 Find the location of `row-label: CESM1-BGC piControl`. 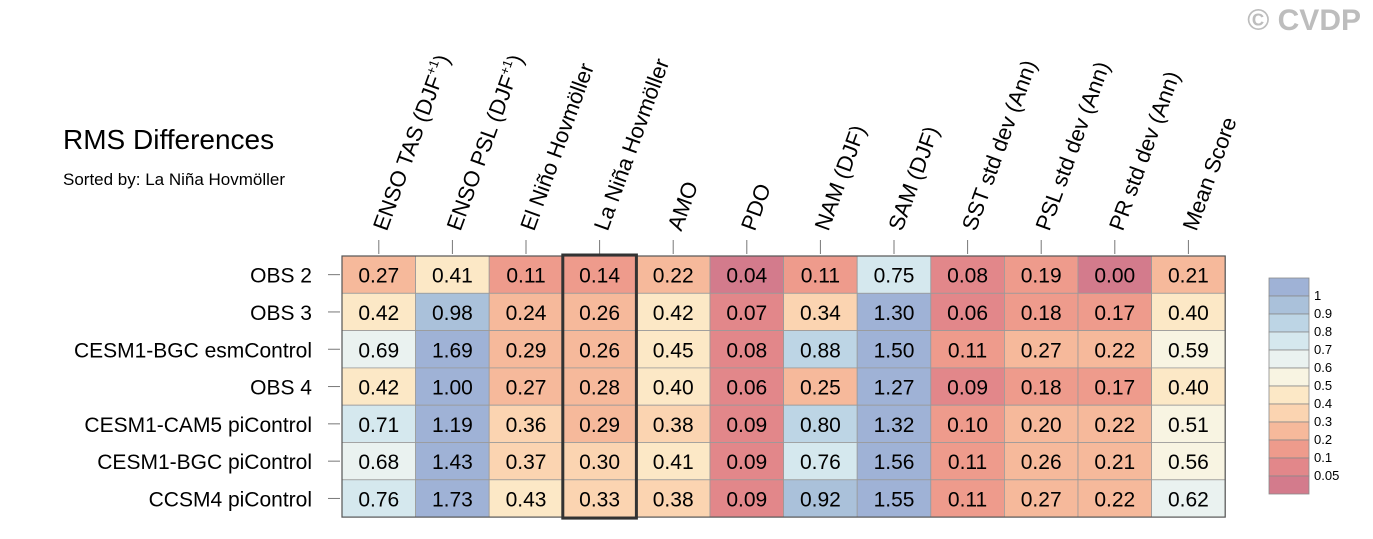

row-label: CESM1-BGC piControl is located at coordinates (204, 462).